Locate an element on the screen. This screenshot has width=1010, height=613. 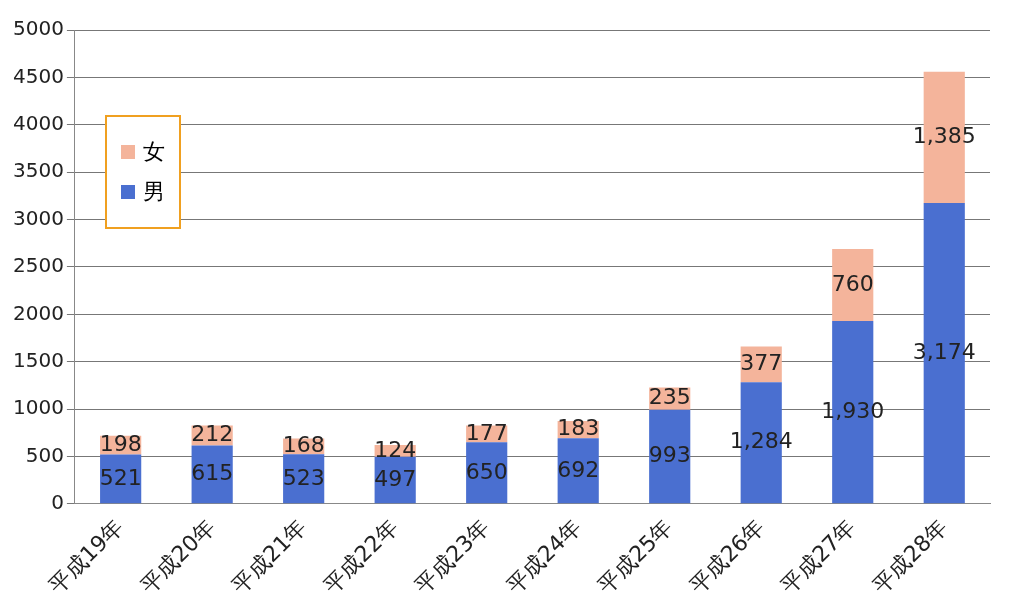
data-label: 183 is located at coordinates (578, 428).